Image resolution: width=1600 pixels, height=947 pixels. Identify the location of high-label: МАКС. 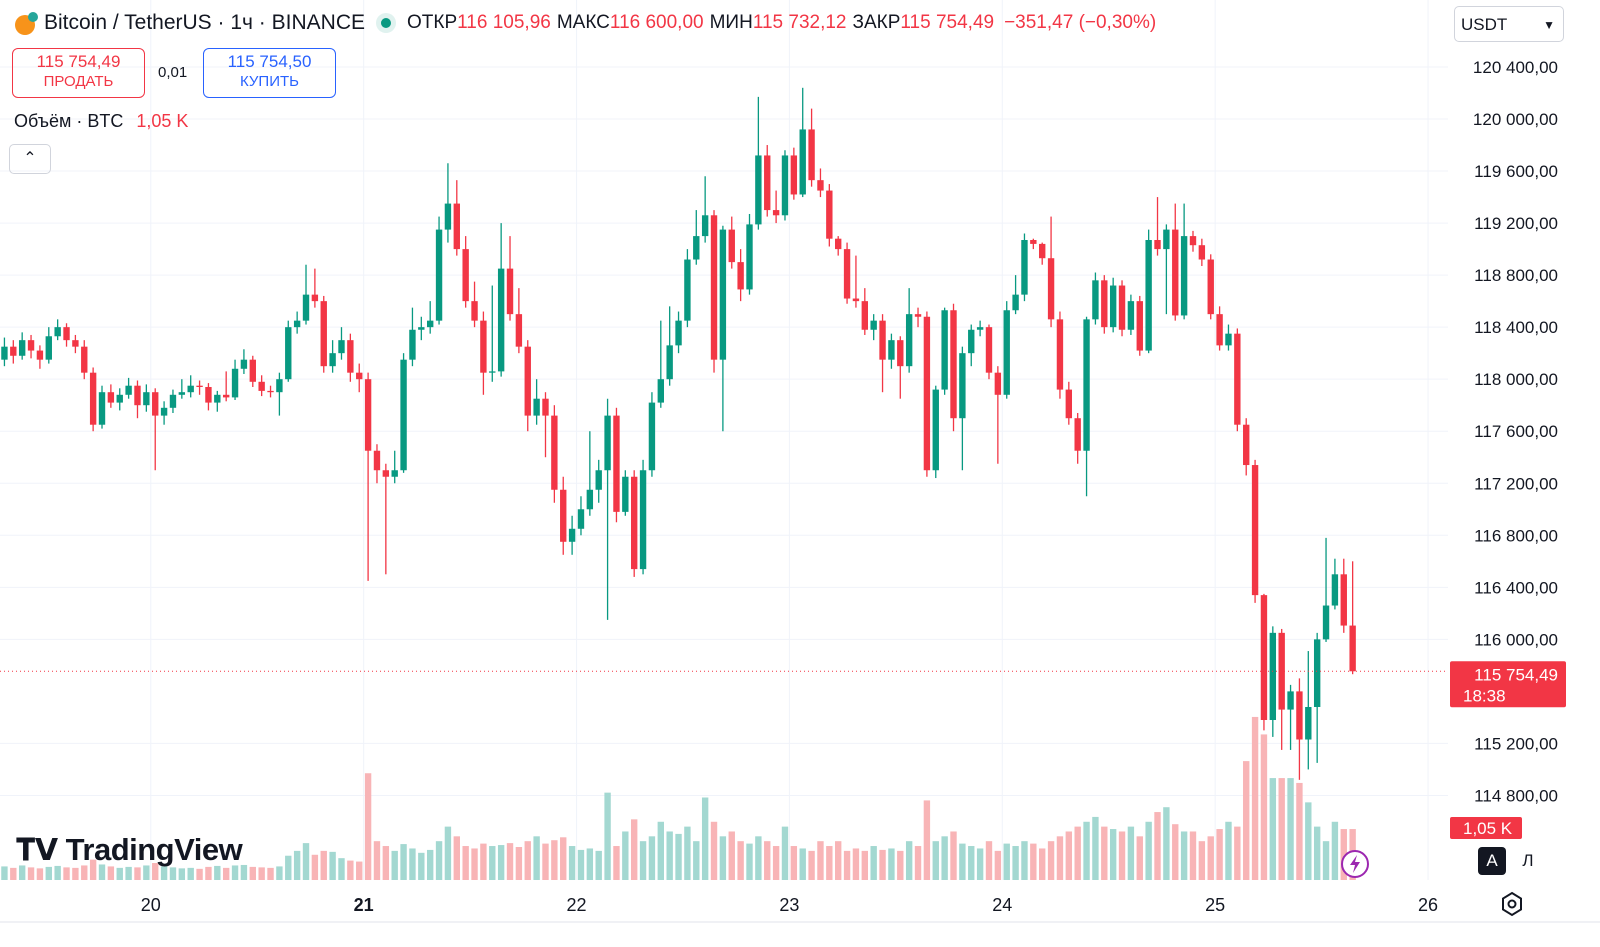
(583, 22).